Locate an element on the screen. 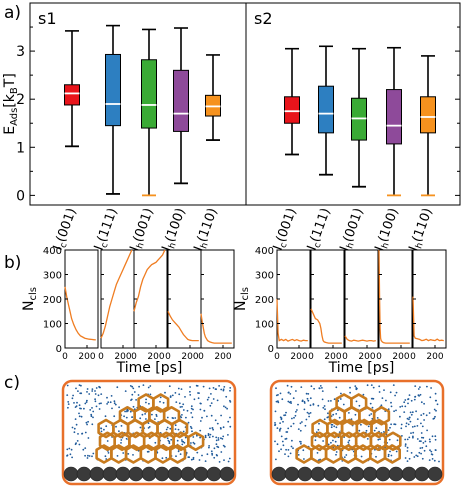 The width and height of the screenshot is (463, 490). trace-plot-s1-0: 0 200 0 100 200 300 400 is located at coordinates (71, 304).